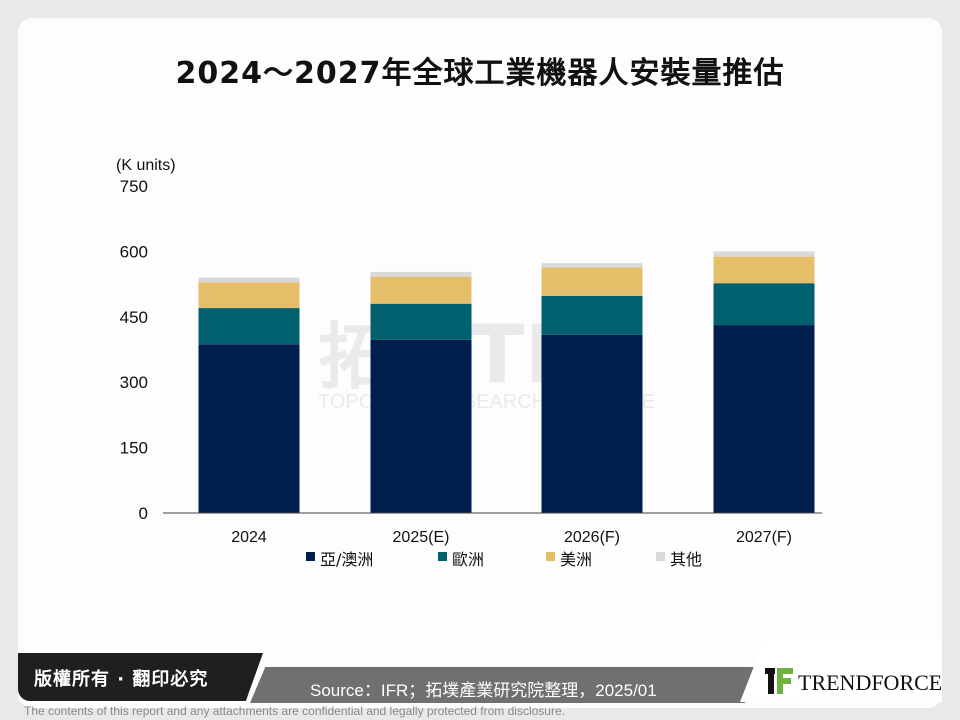  What do you see at coordinates (346, 559) in the screenshot?
I see `legend-label: 亞/澳洲` at bounding box center [346, 559].